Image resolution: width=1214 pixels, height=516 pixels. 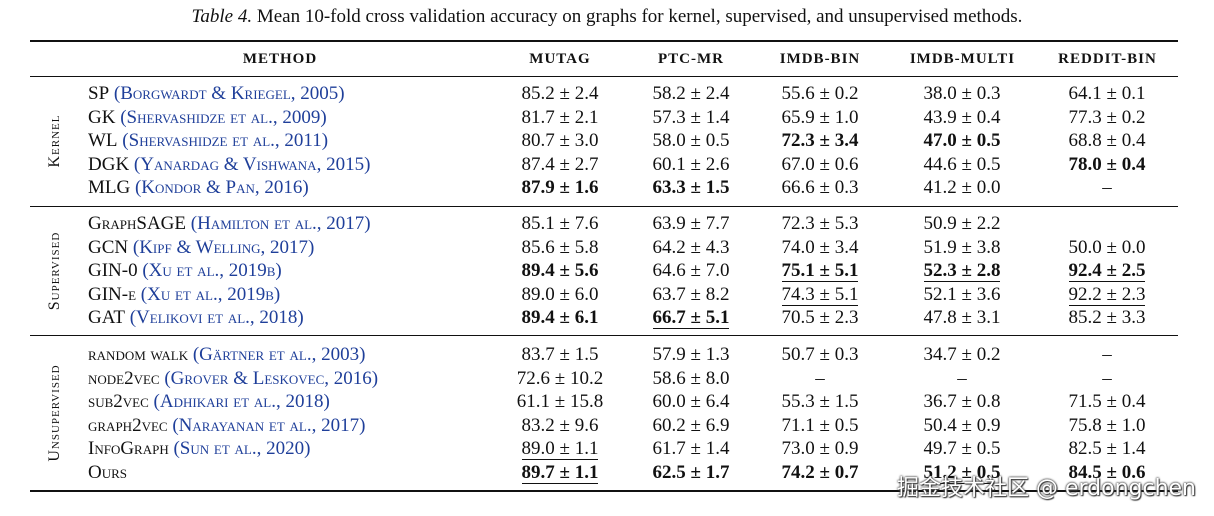 I want to click on method-citation: (Grover & Leskovec, 2016), so click(x=271, y=378).